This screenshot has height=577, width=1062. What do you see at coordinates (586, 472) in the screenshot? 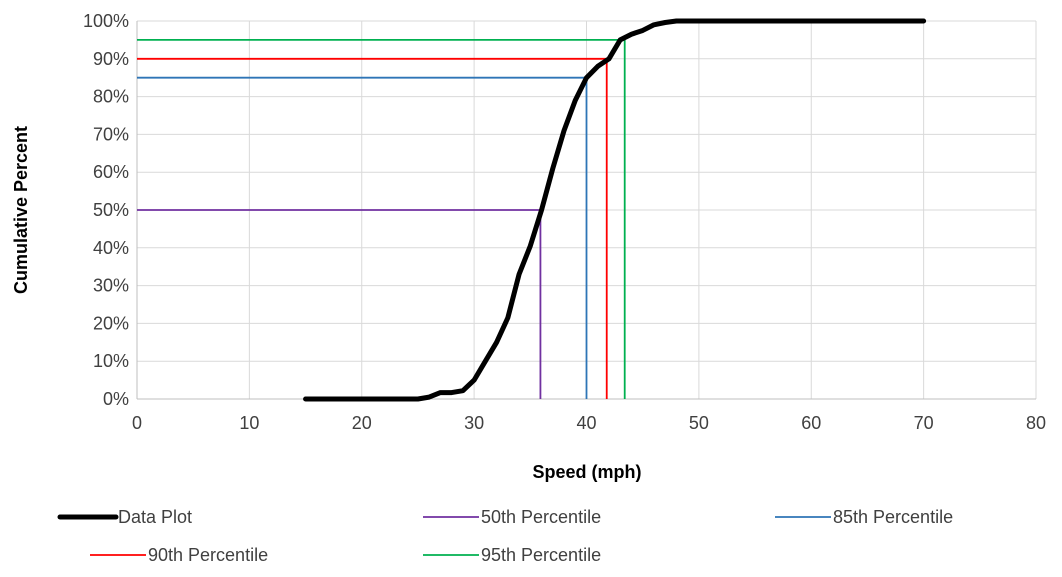
I see `x-axis-title: Speed (mph)` at bounding box center [586, 472].